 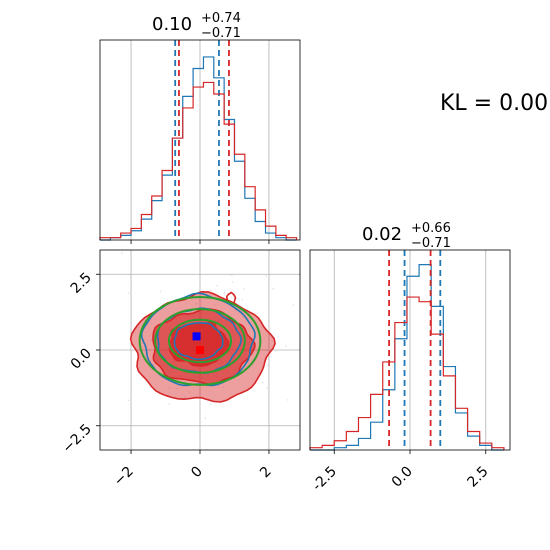 What do you see at coordinates (266, 473) in the screenshot?
I see `x-tick-label: 2` at bounding box center [266, 473].